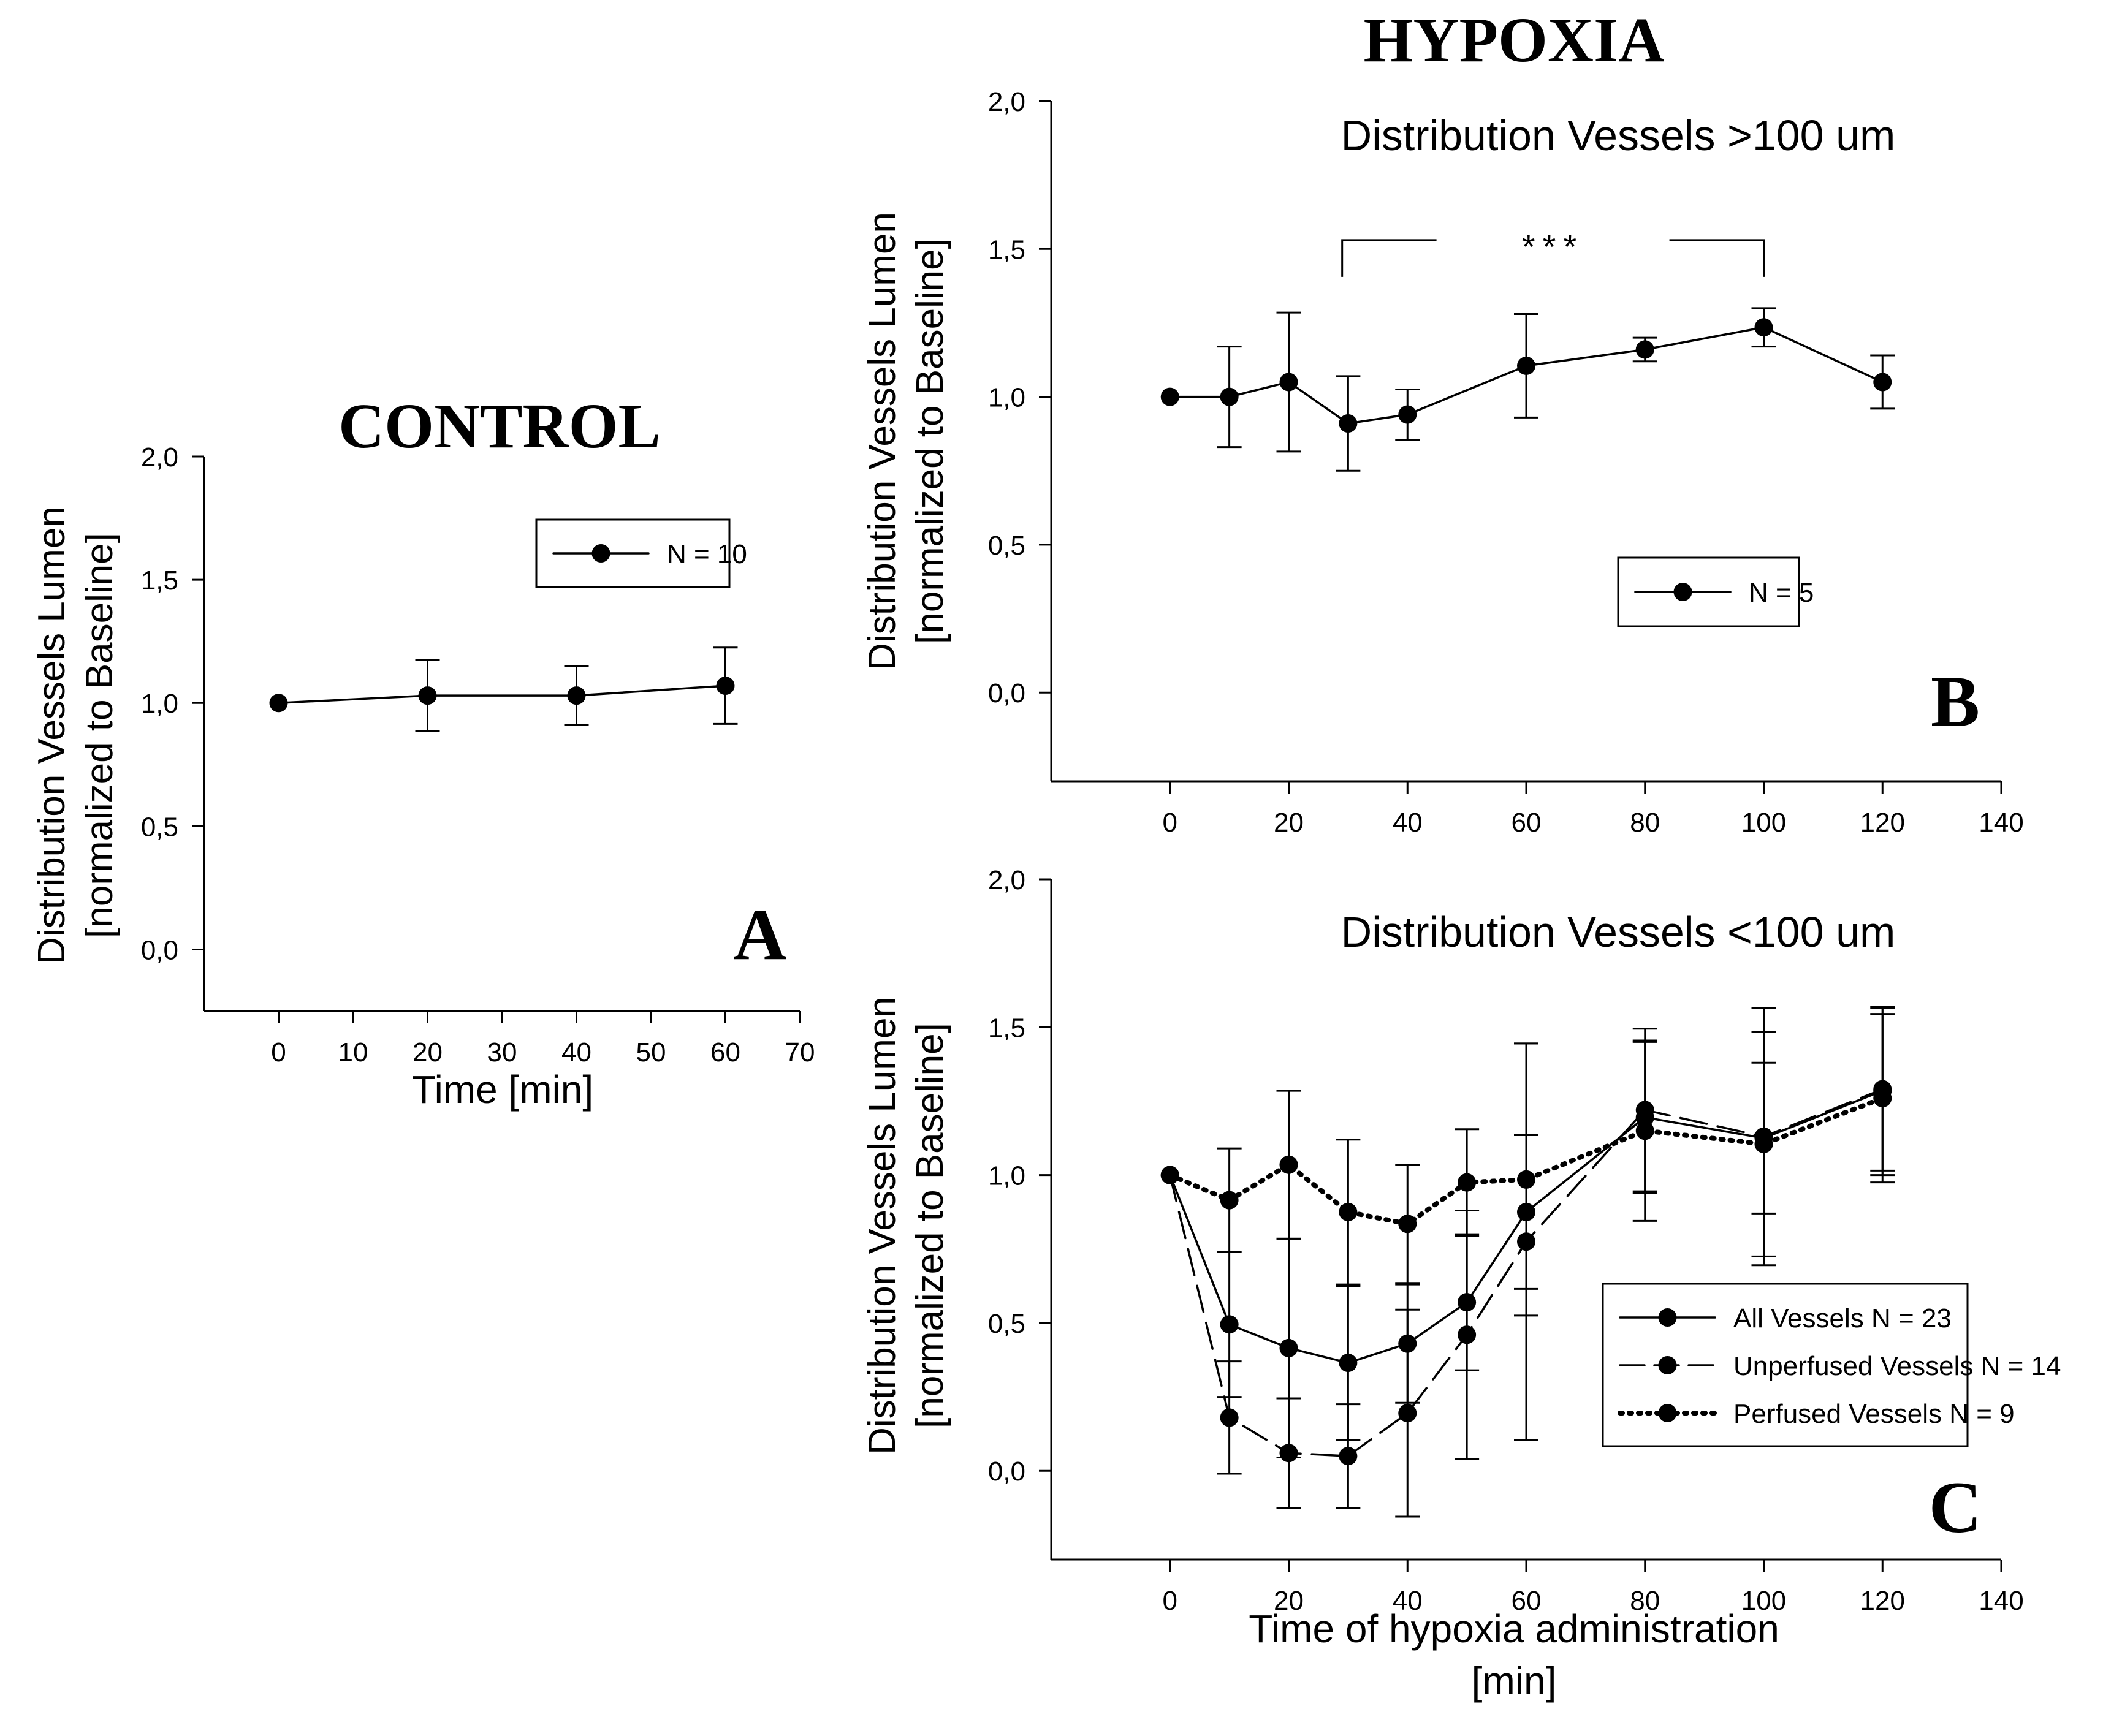  What do you see at coordinates (1874, 1414) in the screenshot?
I see `panel-c-legend-label: Perfused Vessels N = 9` at bounding box center [1874, 1414].